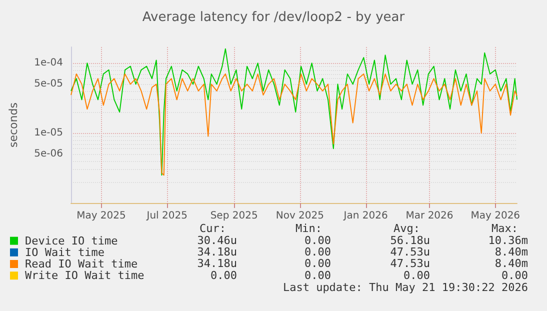 The height and width of the screenshot is (311, 547). What do you see at coordinates (274, 17) in the screenshot?
I see `chart-title: Average latency for /dev/loop2 - by year` at bounding box center [274, 17].